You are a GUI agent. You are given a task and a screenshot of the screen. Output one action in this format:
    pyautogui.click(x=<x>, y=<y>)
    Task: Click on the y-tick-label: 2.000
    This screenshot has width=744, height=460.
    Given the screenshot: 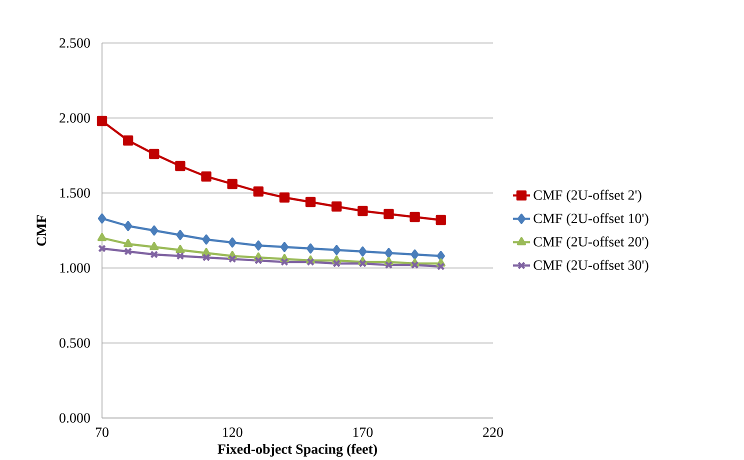 What is the action you would take?
    pyautogui.click(x=75, y=118)
    